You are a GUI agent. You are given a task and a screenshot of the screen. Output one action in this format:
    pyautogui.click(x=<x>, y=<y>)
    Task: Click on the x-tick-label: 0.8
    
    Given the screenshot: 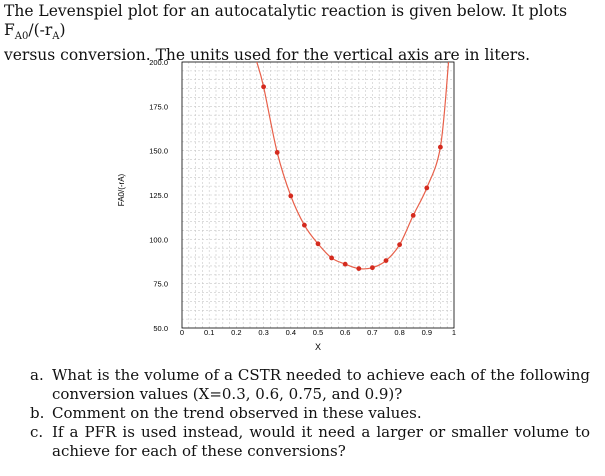 What is the action you would take?
    pyautogui.click(x=399, y=332)
    